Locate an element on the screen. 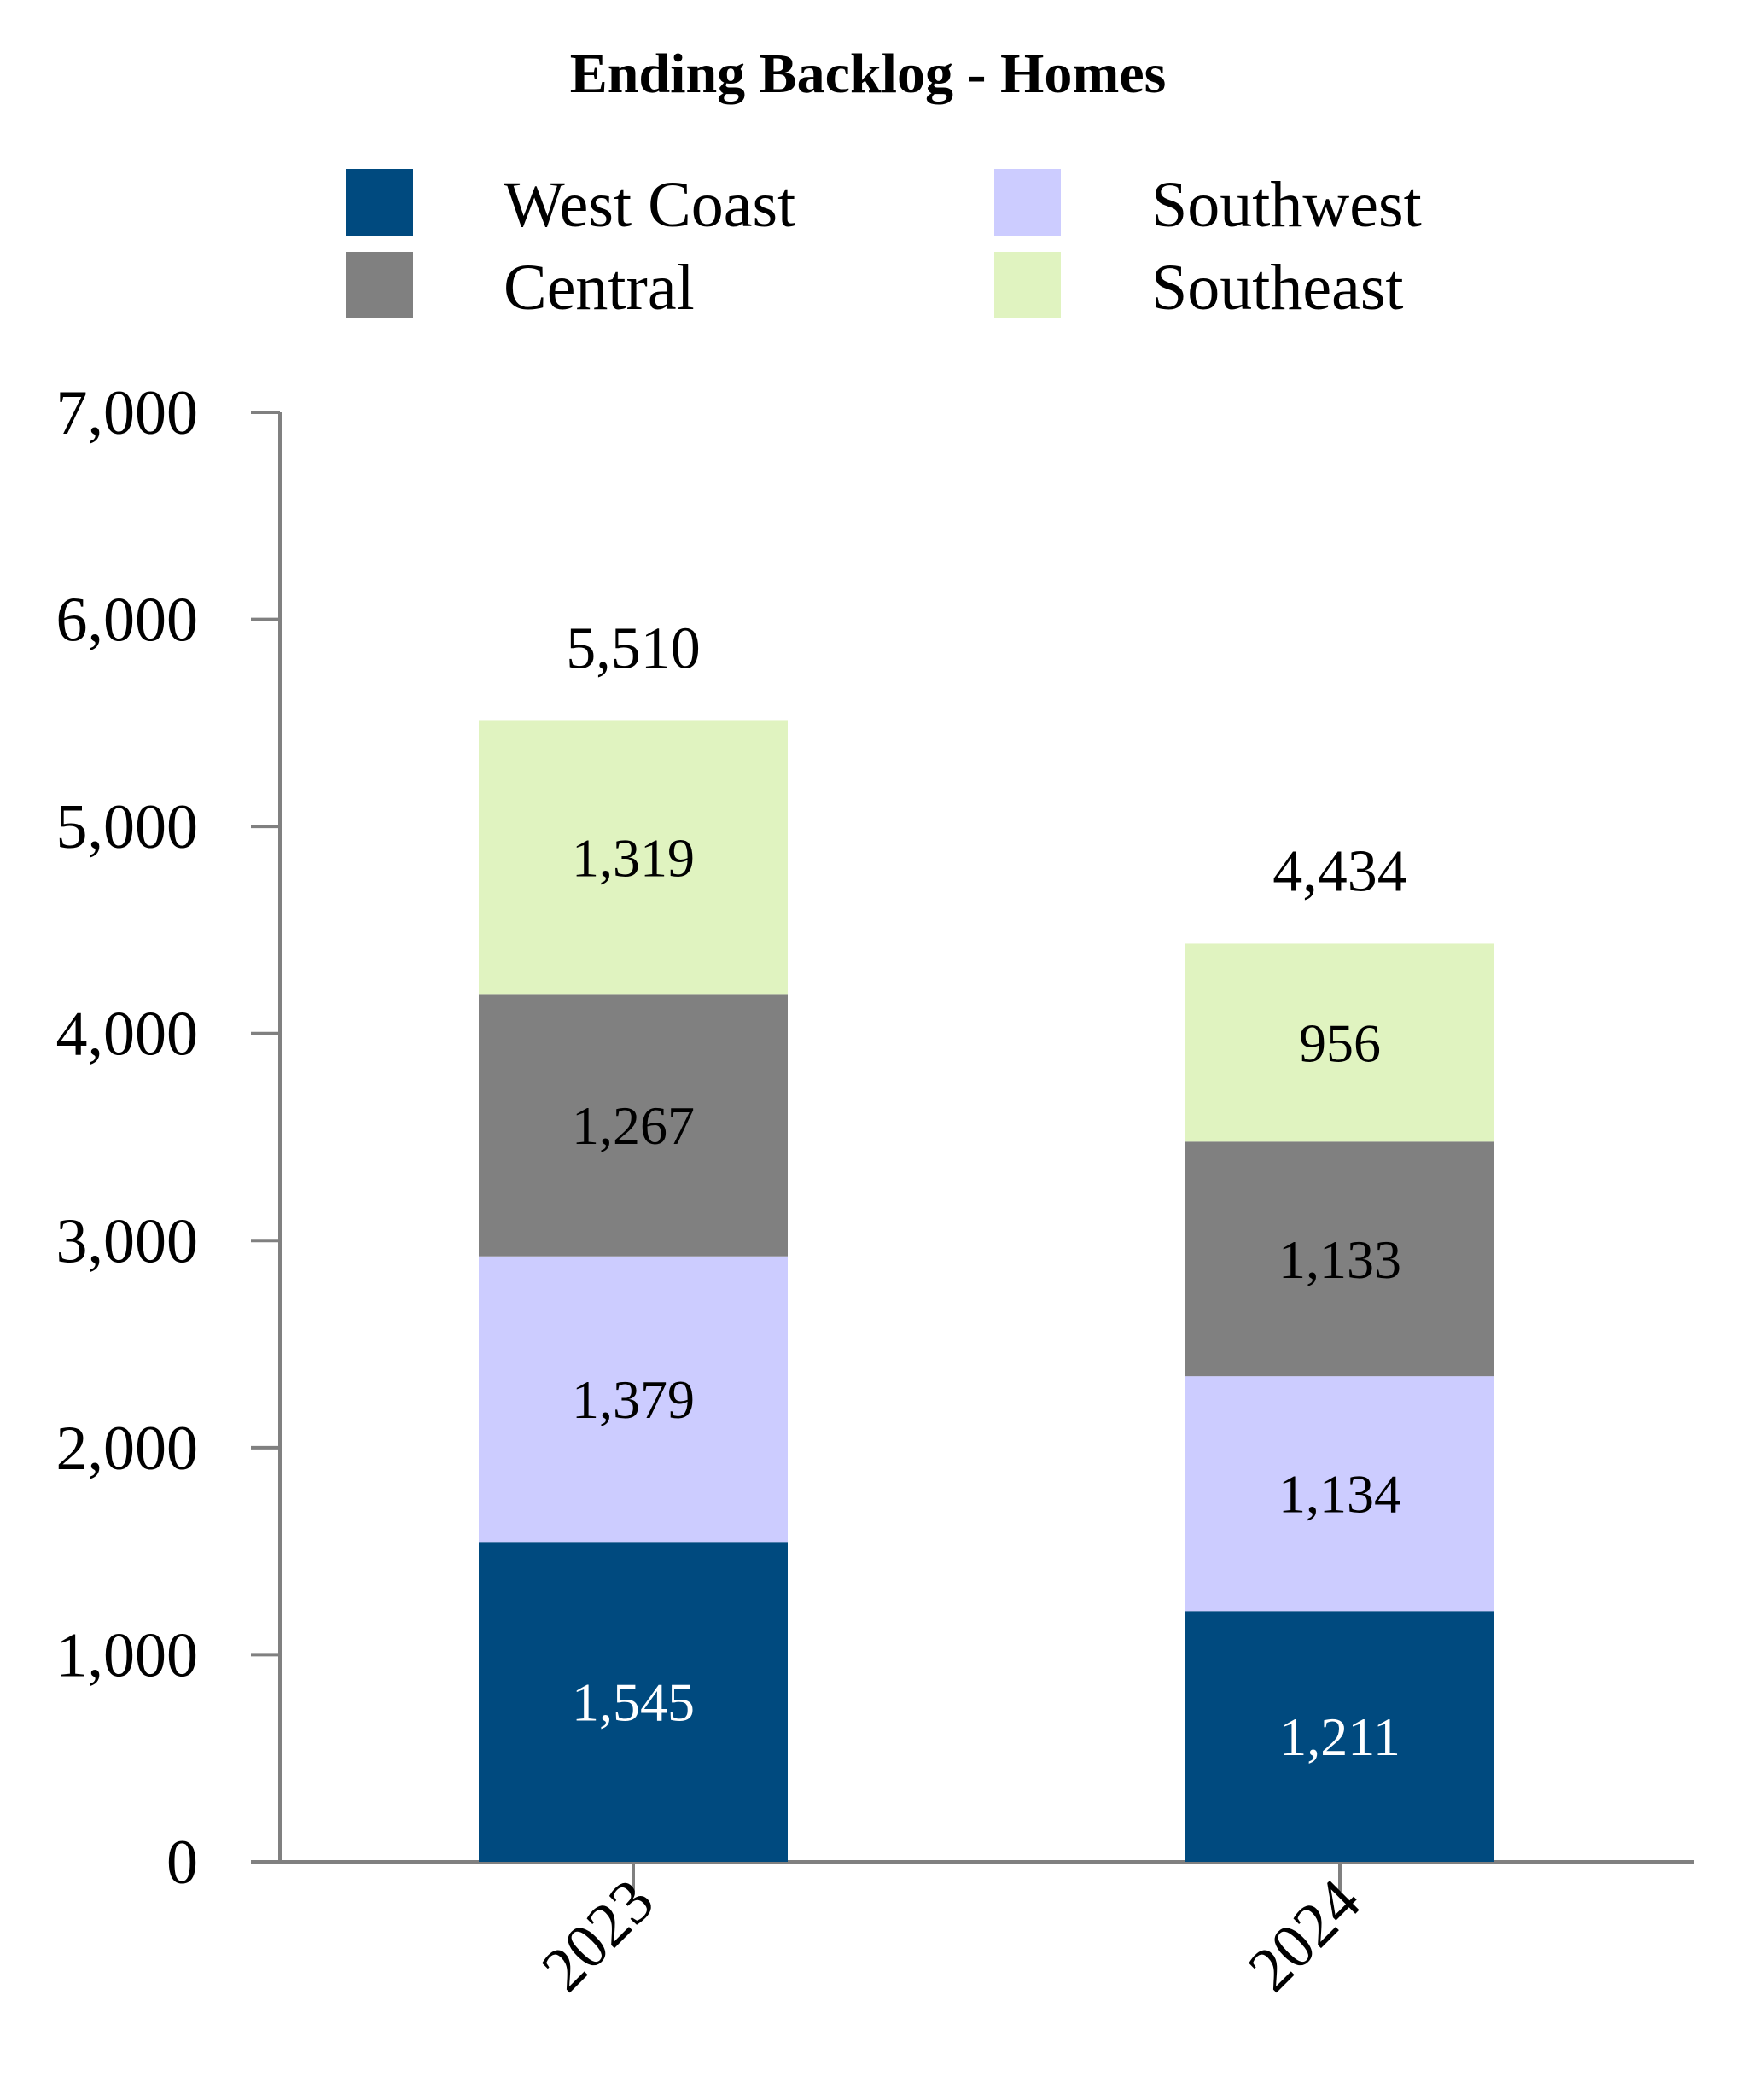  y-tick-label: 5,000 is located at coordinates (128, 827).